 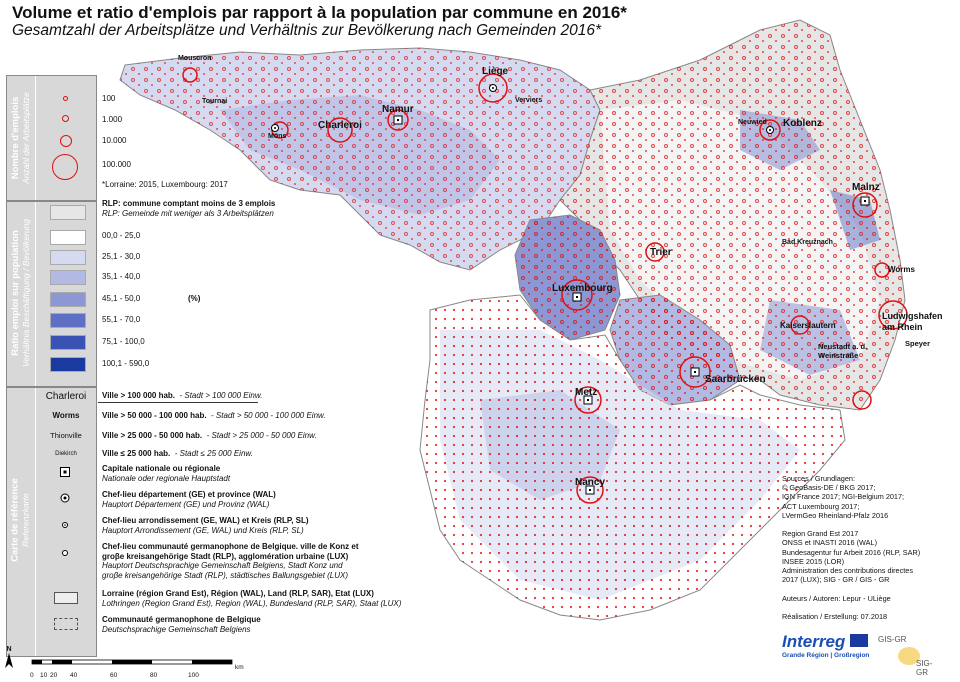 I want to click on legend-city-large: Charleroi, so click(x=66, y=396).